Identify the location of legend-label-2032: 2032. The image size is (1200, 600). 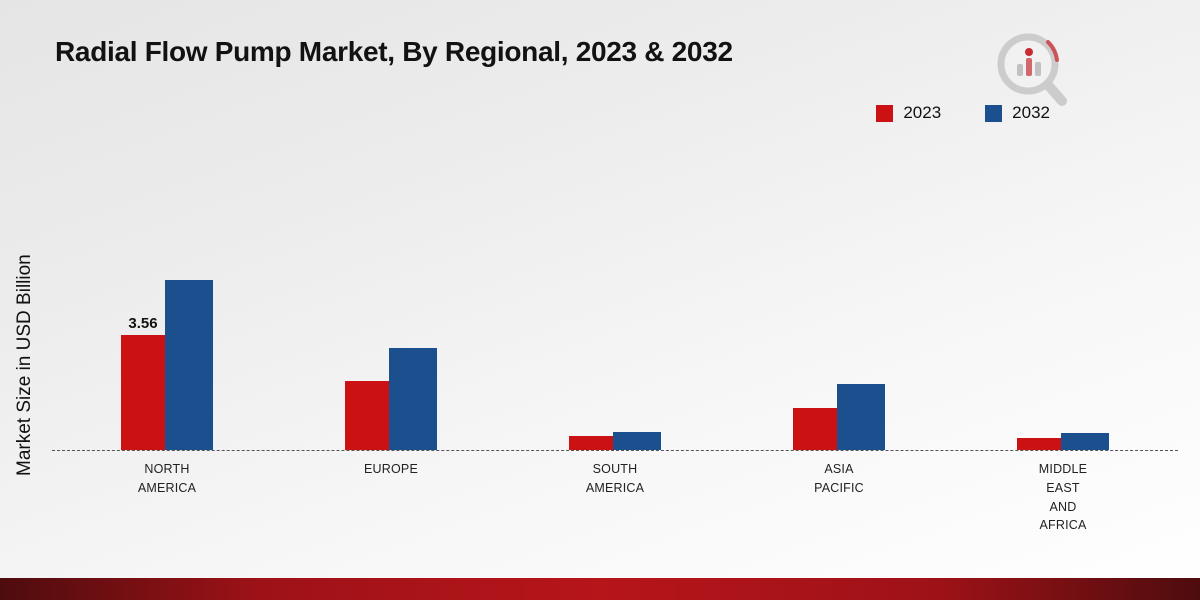
(1031, 112).